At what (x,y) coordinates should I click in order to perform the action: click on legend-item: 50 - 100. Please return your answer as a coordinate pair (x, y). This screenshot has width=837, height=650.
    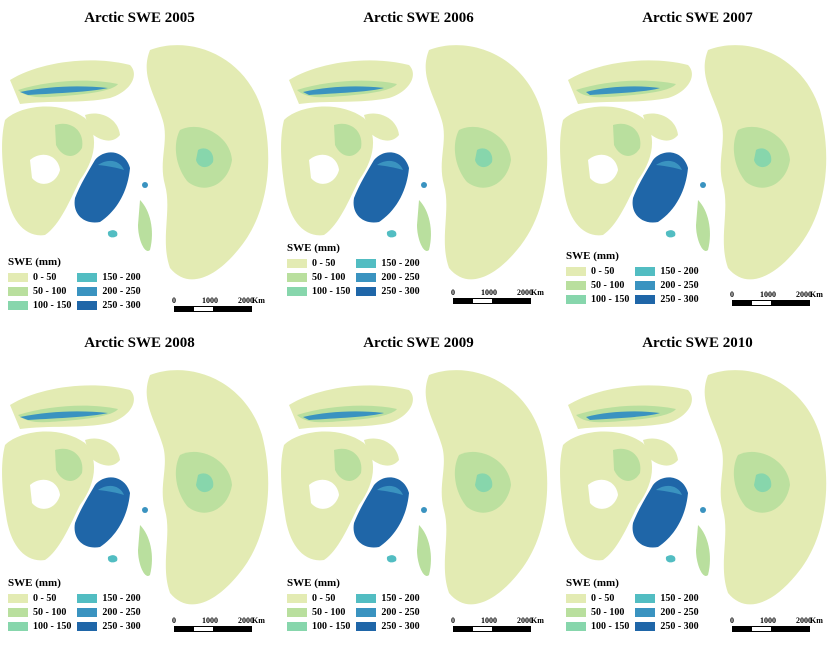
    Looking at the image, I should click on (318, 277).